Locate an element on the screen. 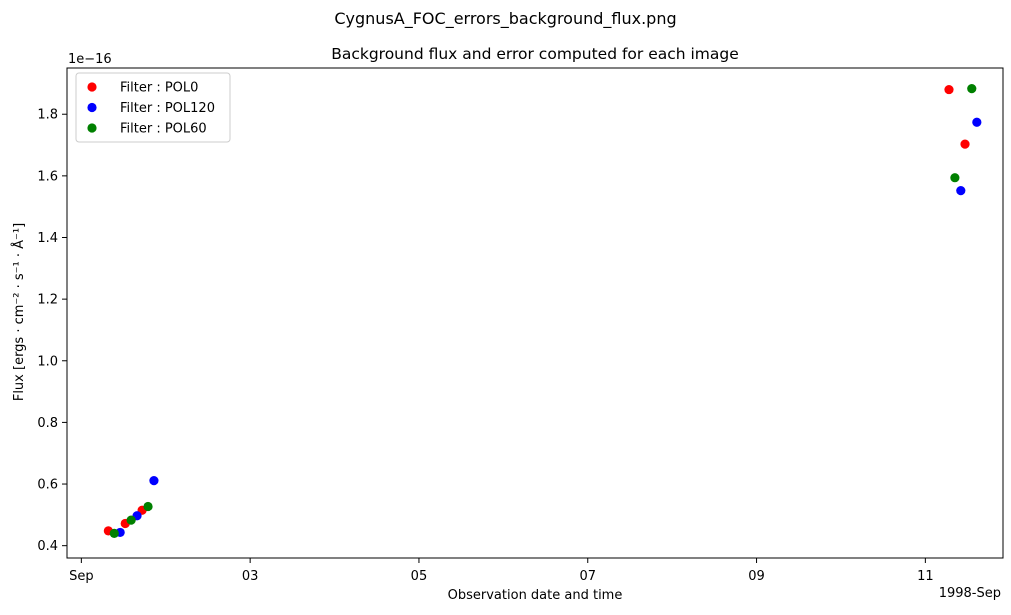 This screenshot has height=615, width=1011. x-tick-label: 05 is located at coordinates (419, 576).